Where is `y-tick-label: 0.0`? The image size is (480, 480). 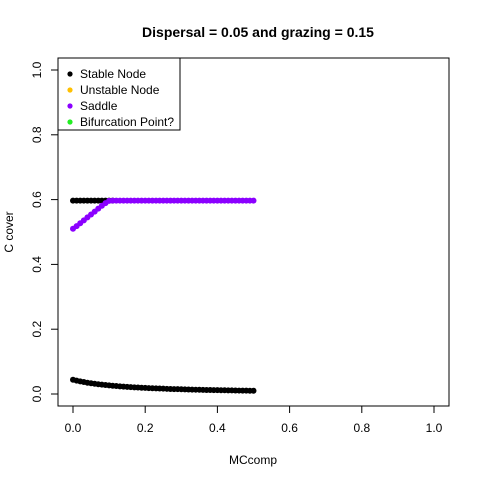 y-tick-label: 0.0 is located at coordinates (37, 393).